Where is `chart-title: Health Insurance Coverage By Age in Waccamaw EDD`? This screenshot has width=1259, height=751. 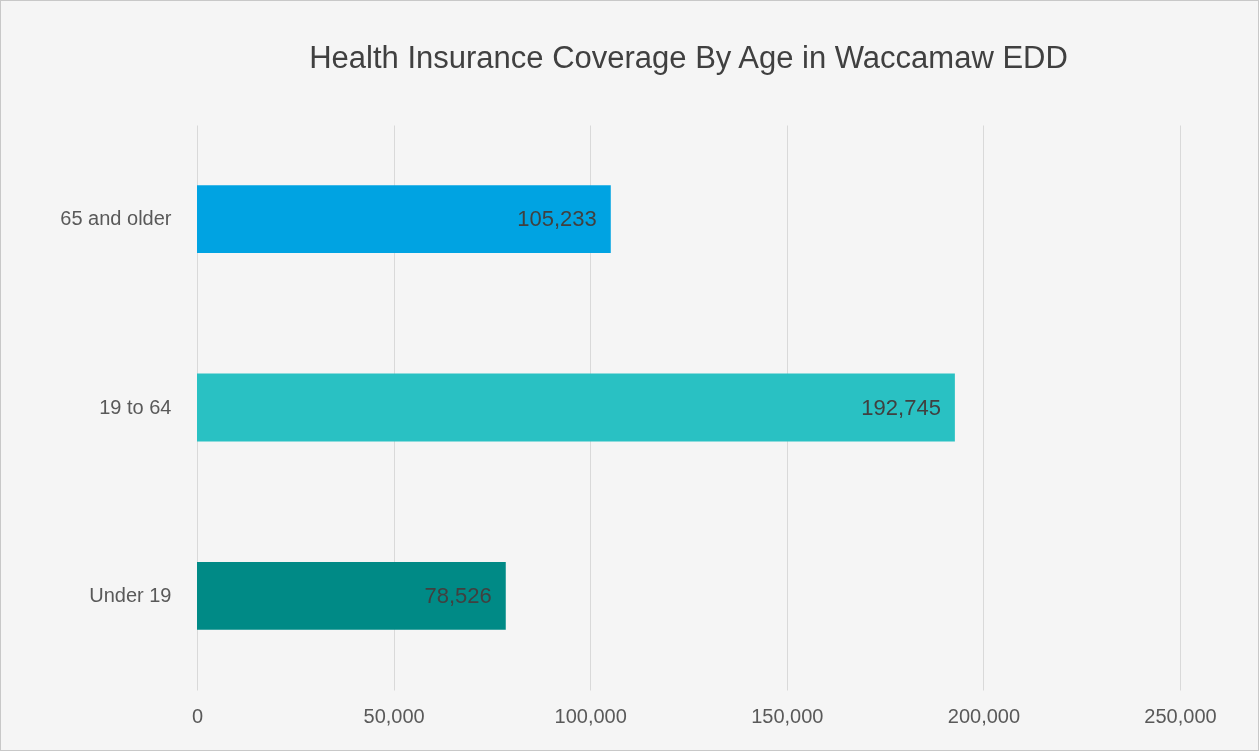 chart-title: Health Insurance Coverage By Age in Waccamaw EDD is located at coordinates (688, 57).